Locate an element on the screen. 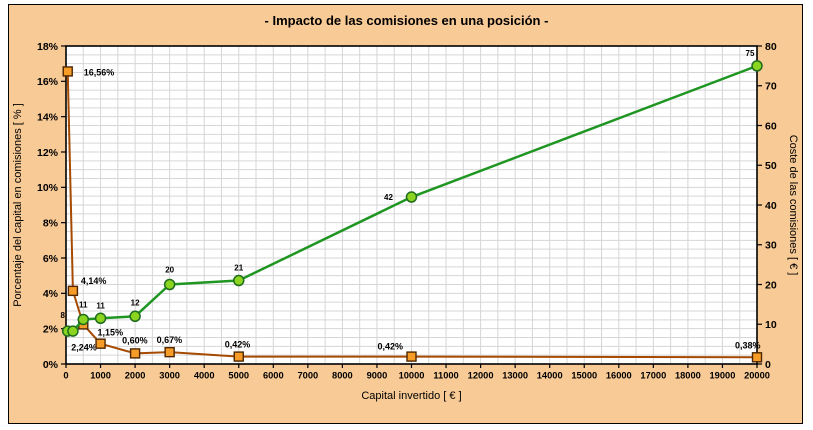 The height and width of the screenshot is (430, 813). y-right-tick-label: 50 is located at coordinates (771, 166).